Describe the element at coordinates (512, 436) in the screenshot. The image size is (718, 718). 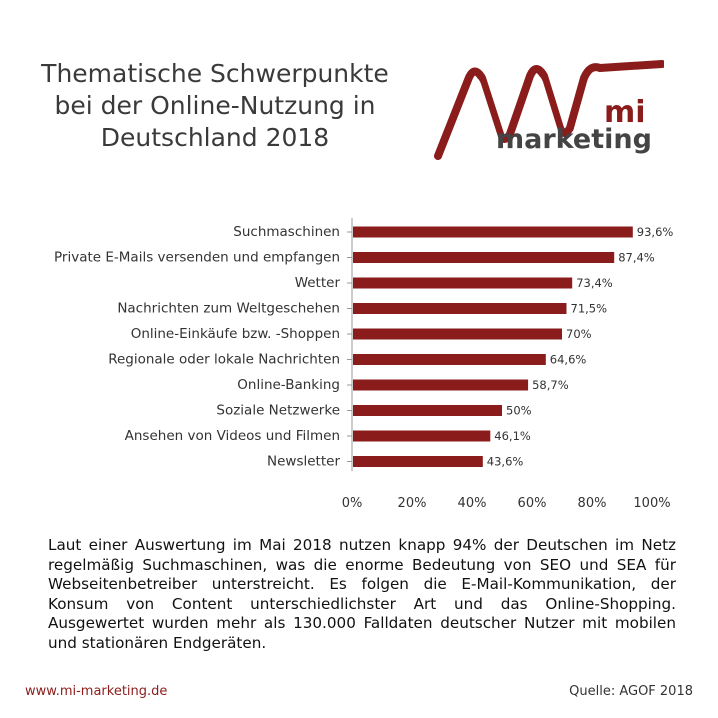
I see `value-label: 46,1%` at that location.